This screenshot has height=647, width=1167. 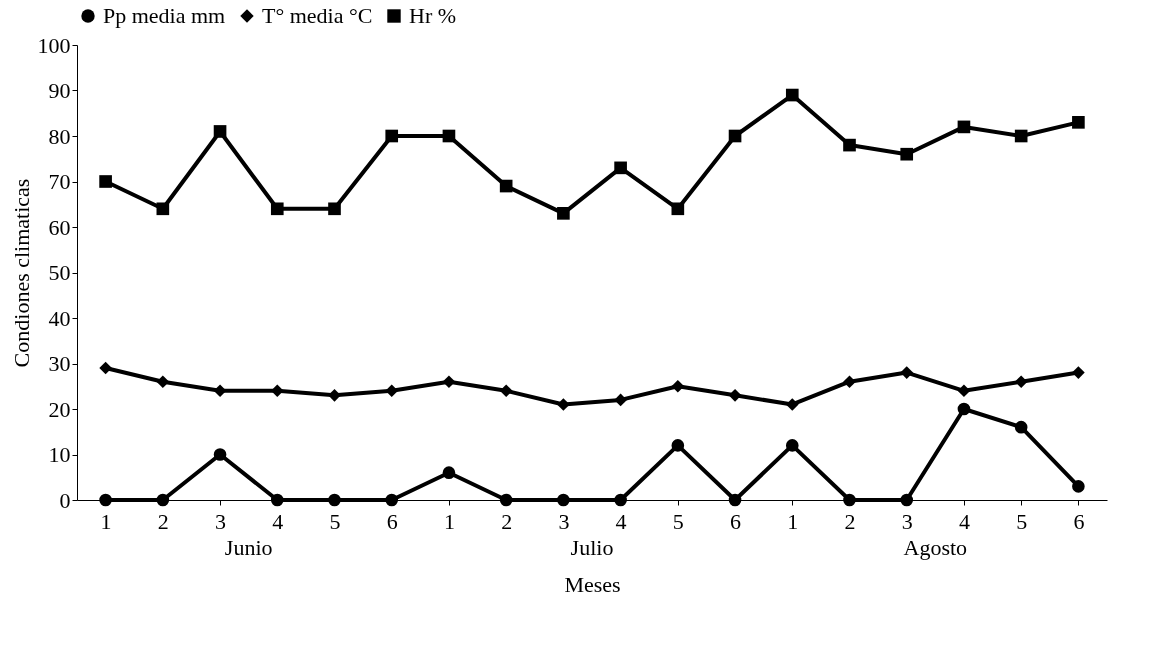 What do you see at coordinates (59, 90) in the screenshot?
I see `y-tick-label: 90` at bounding box center [59, 90].